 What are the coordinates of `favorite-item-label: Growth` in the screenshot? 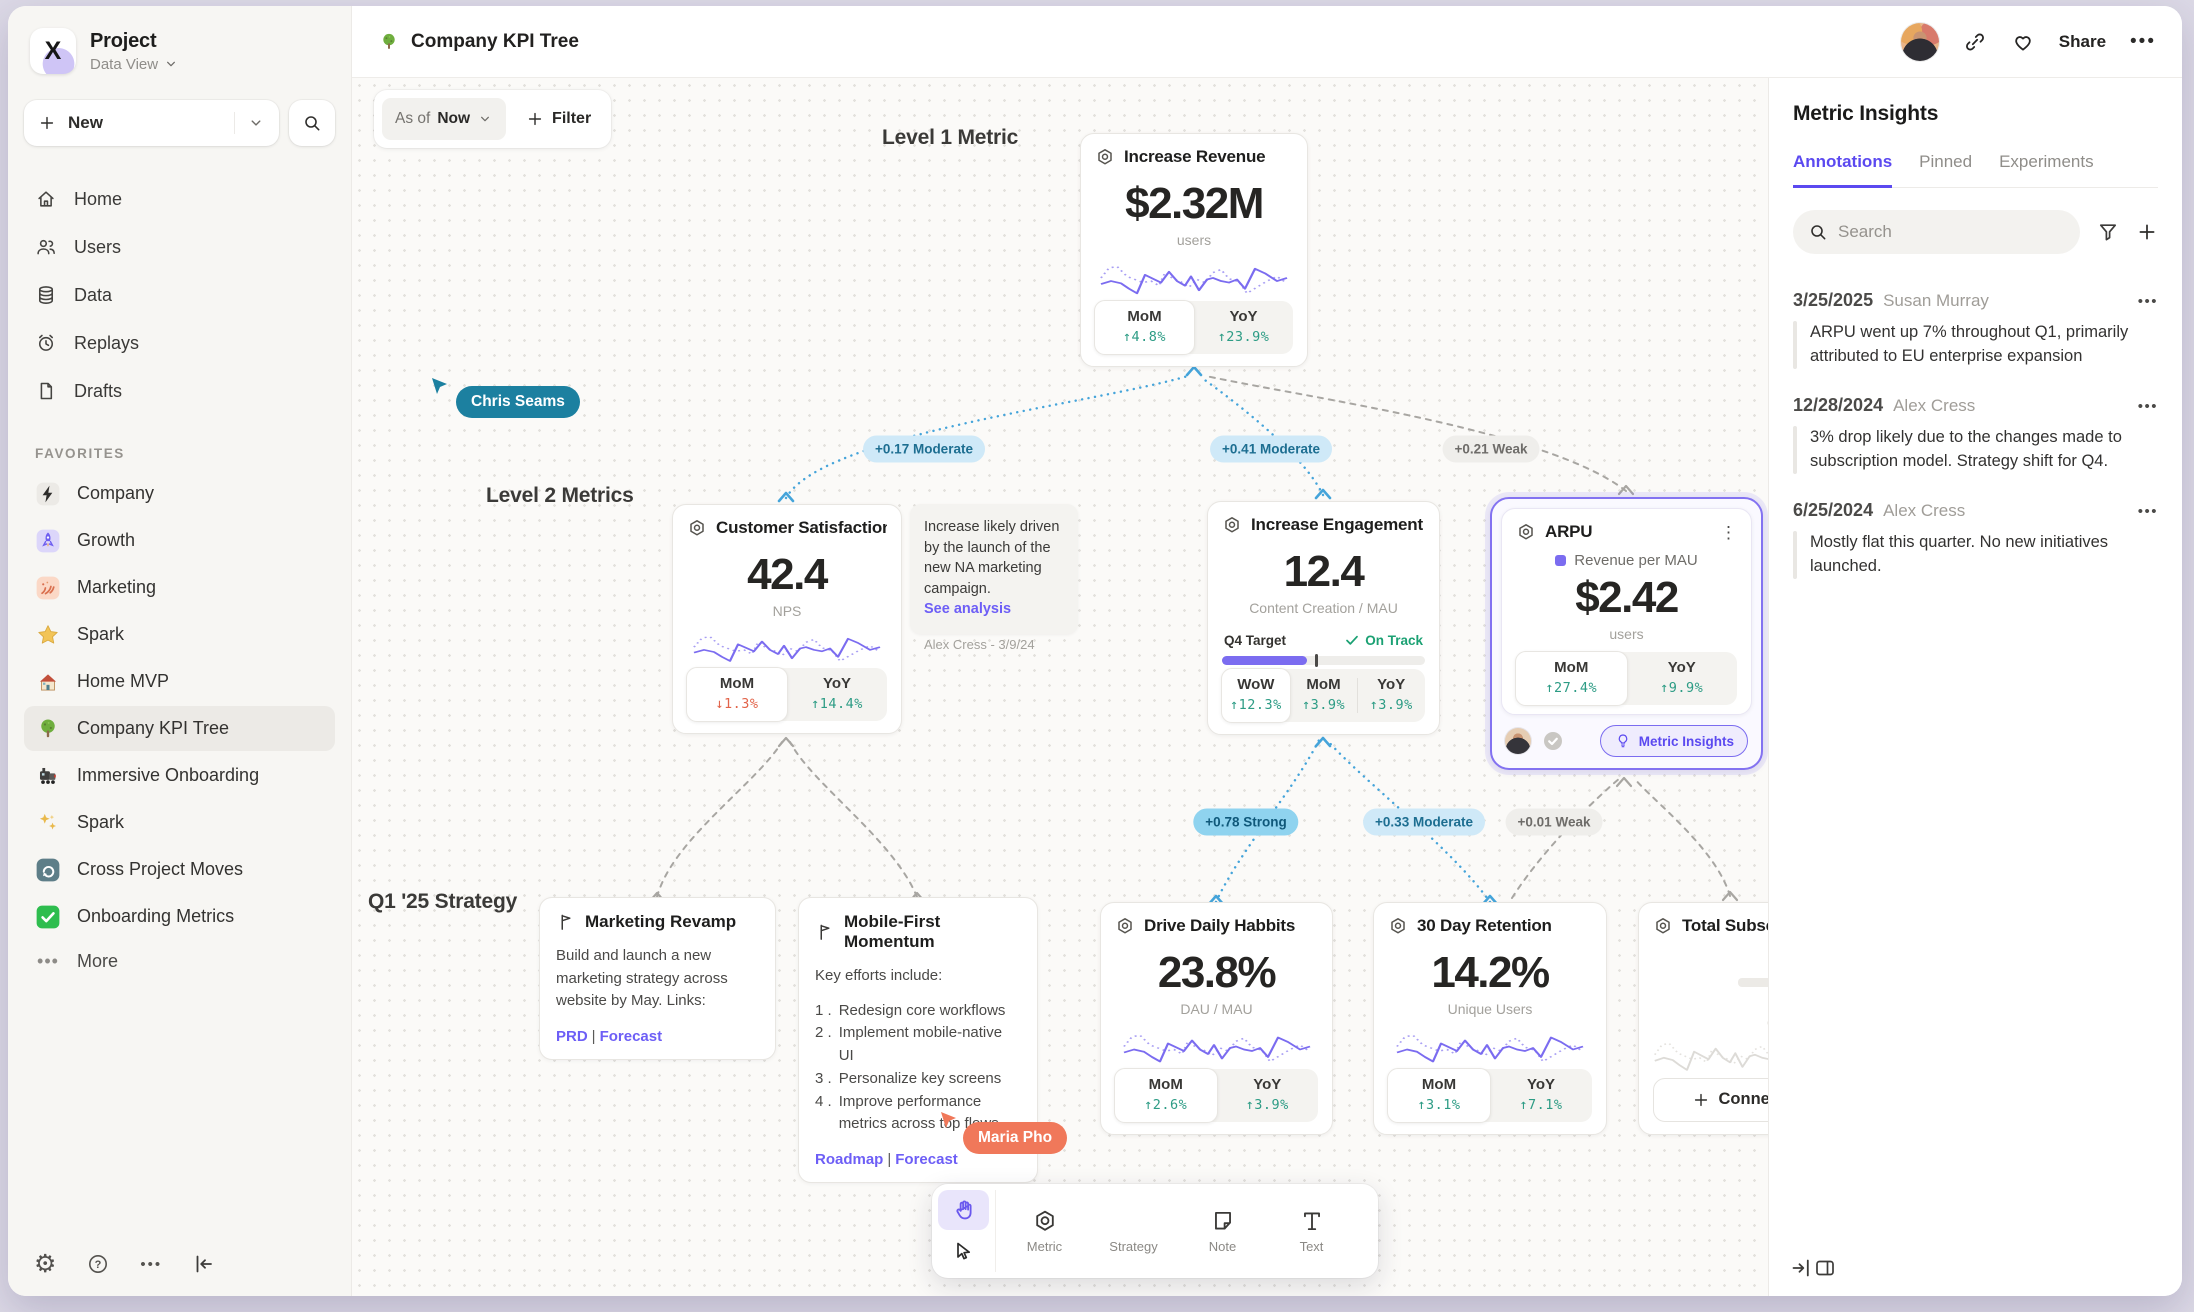 It's located at (106, 540).